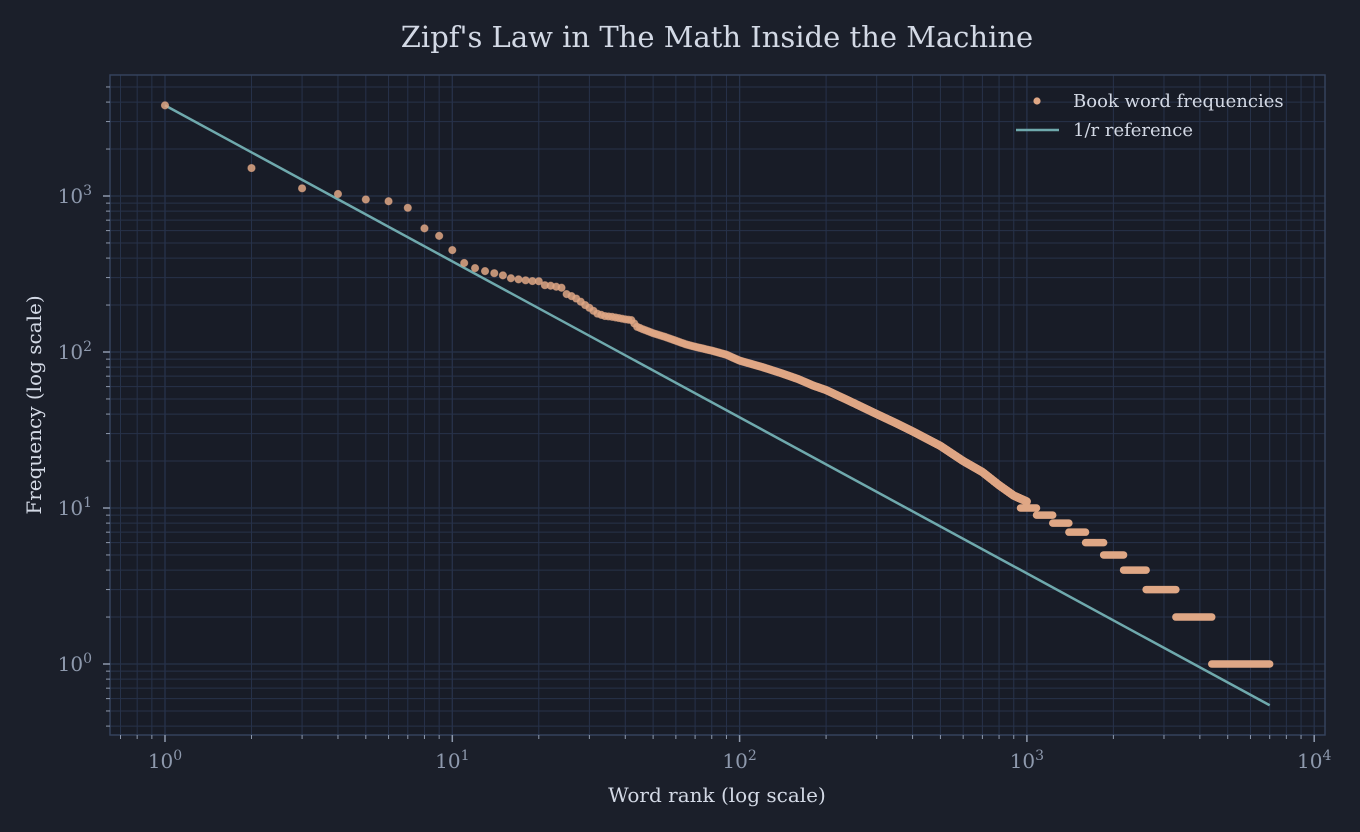 This screenshot has width=1360, height=832. I want to click on y-tick-label: 102, so click(75, 351).